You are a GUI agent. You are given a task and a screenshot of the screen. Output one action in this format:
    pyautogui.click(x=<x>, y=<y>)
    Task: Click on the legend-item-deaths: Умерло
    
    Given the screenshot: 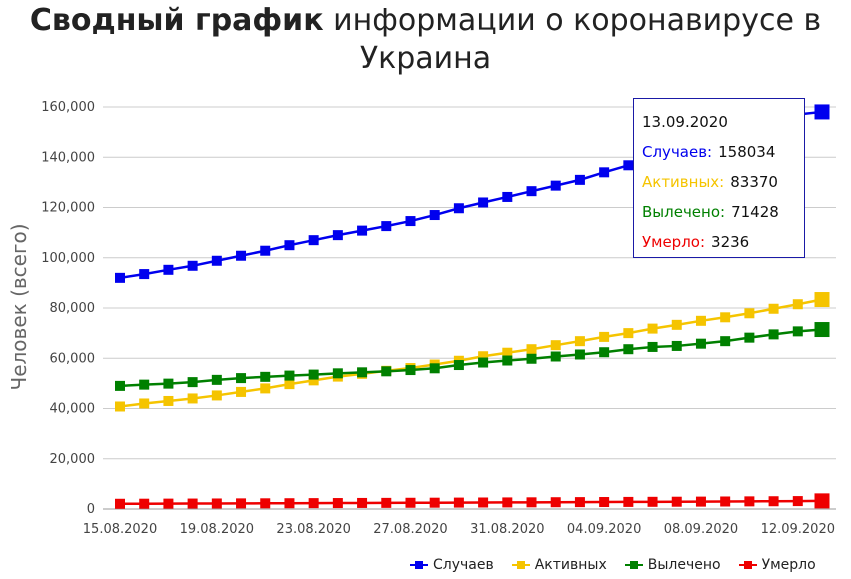 What is the action you would take?
    pyautogui.click(x=777, y=565)
    